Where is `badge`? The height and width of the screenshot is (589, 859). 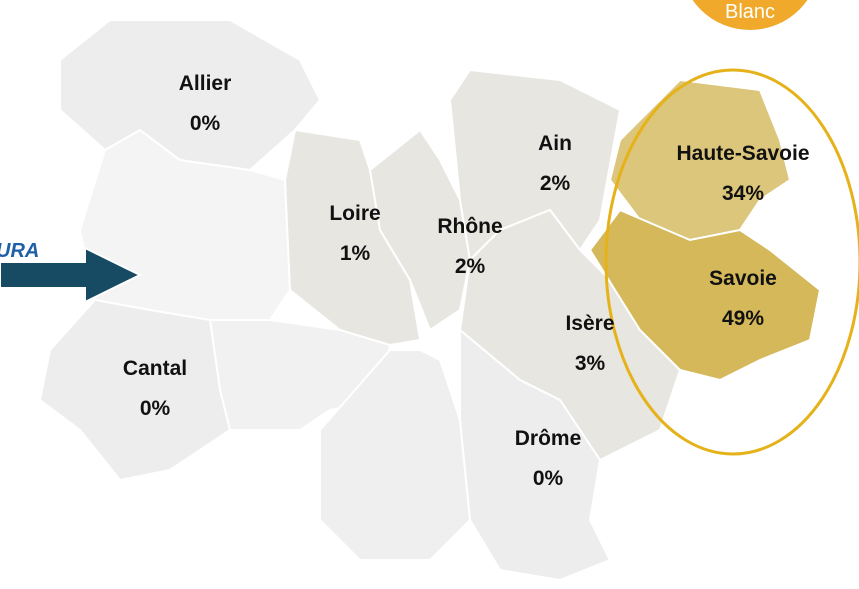 badge is located at coordinates (750, 15).